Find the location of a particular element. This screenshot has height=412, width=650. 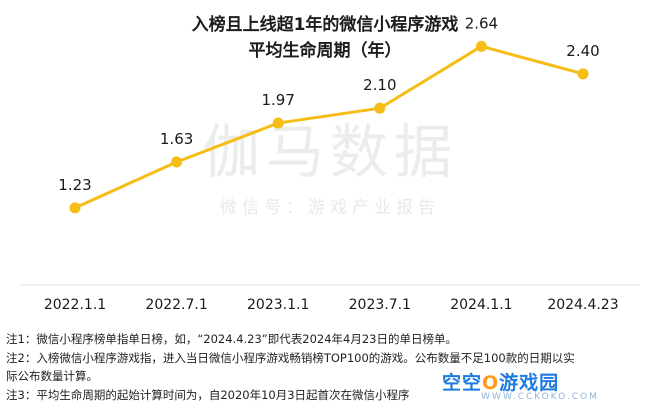

chart-title: 入榜且上线超1年的微信小程序游戏 is located at coordinates (325, 25).